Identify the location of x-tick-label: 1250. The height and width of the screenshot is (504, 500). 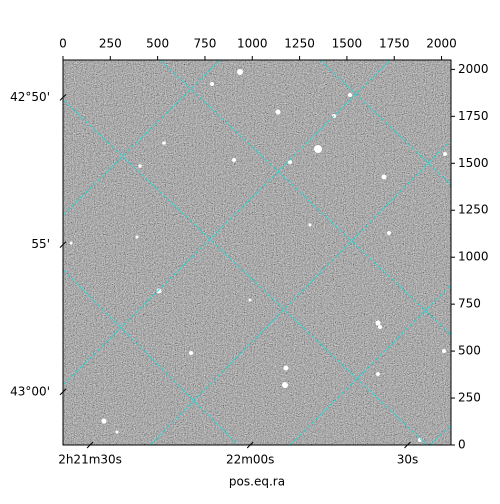
(299, 44).